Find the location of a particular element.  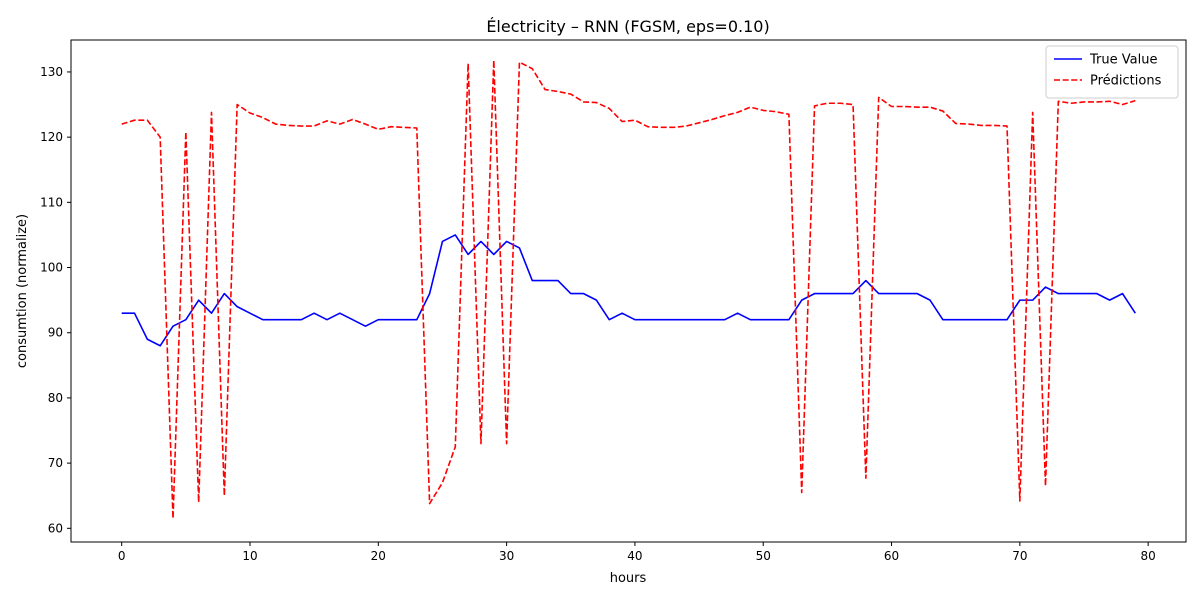

x-tick-label: 30 is located at coordinates (506, 556).